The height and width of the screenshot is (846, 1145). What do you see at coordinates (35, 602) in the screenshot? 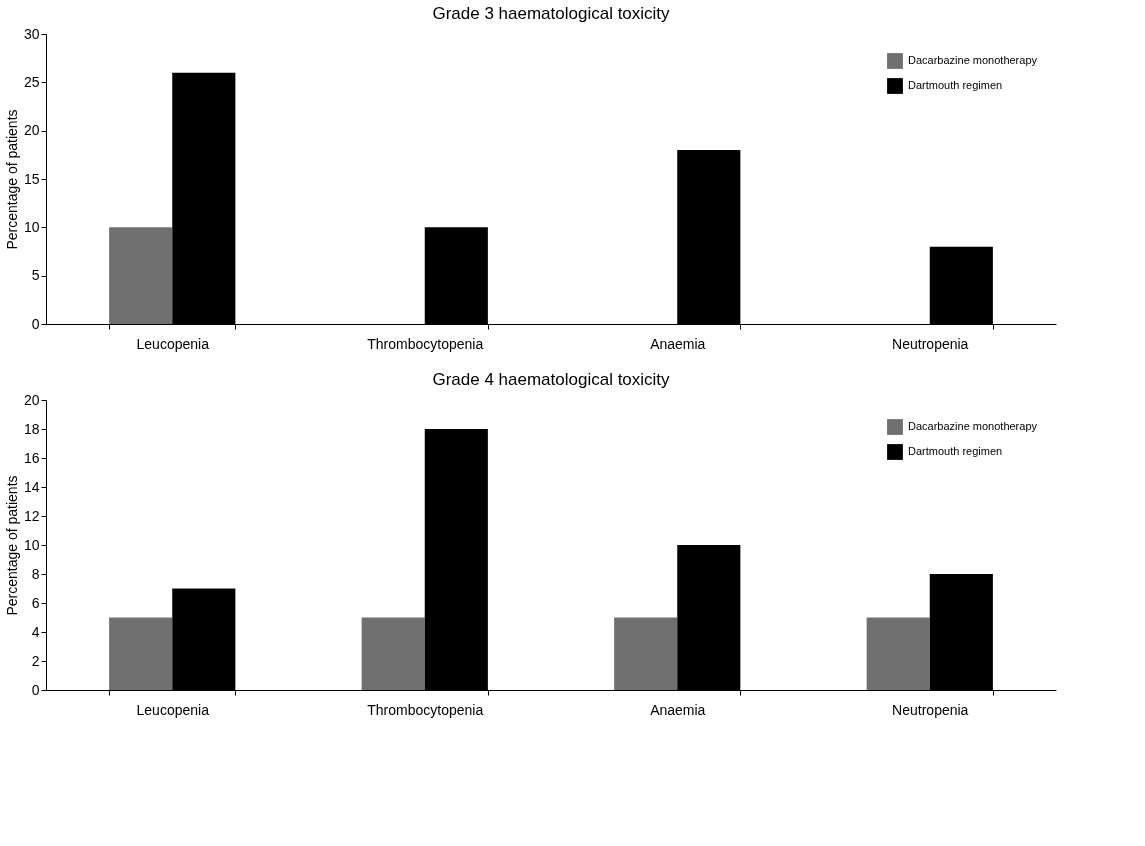
I see `y-tick-label: 6` at bounding box center [35, 602].